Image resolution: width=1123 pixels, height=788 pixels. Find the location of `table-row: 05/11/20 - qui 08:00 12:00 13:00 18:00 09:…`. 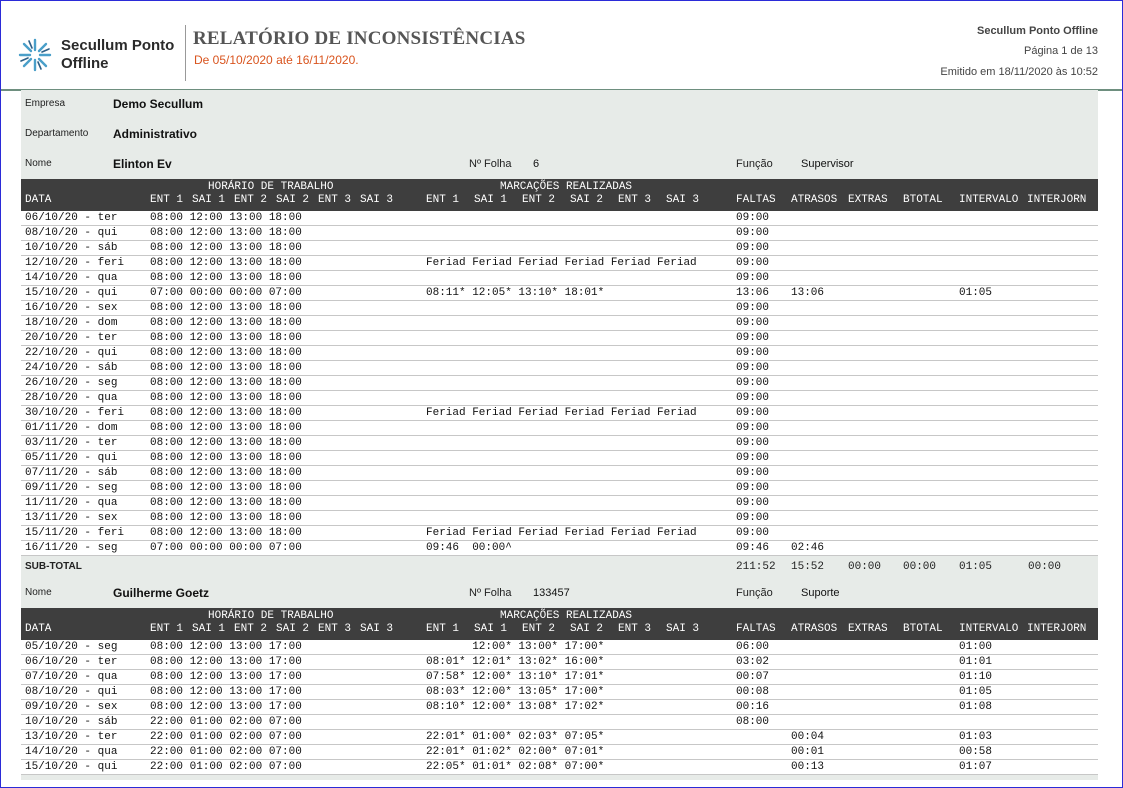

table-row: 05/11/20 - qui 08:00 12:00 13:00 18:00 09:… is located at coordinates (559, 458).